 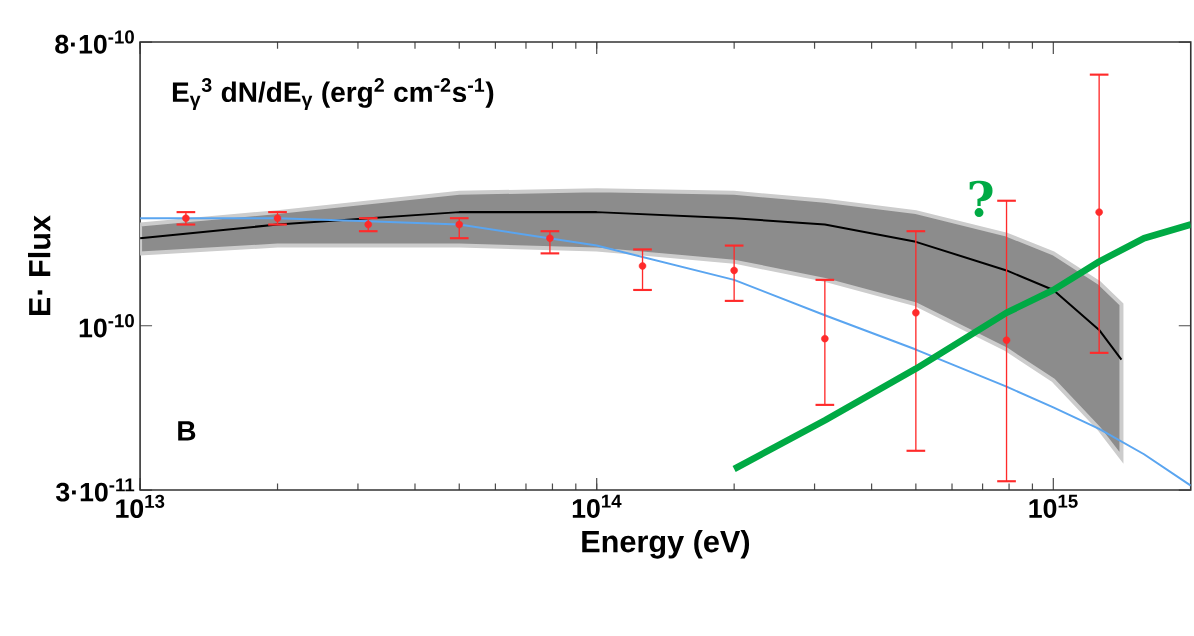 What do you see at coordinates (39, 265) in the screenshot?
I see `y-axis-title: E· Flux` at bounding box center [39, 265].